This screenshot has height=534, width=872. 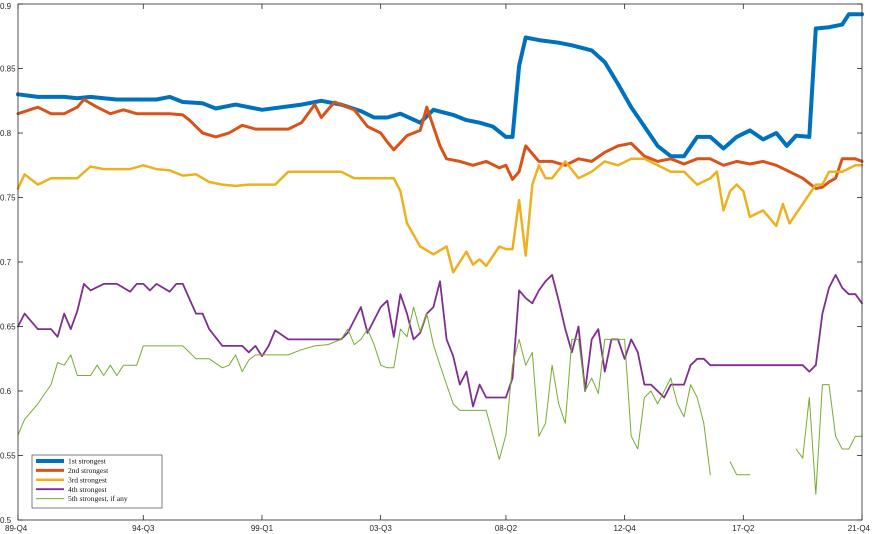 I want to click on x-tick-label: 12-Q4, so click(x=625, y=528).